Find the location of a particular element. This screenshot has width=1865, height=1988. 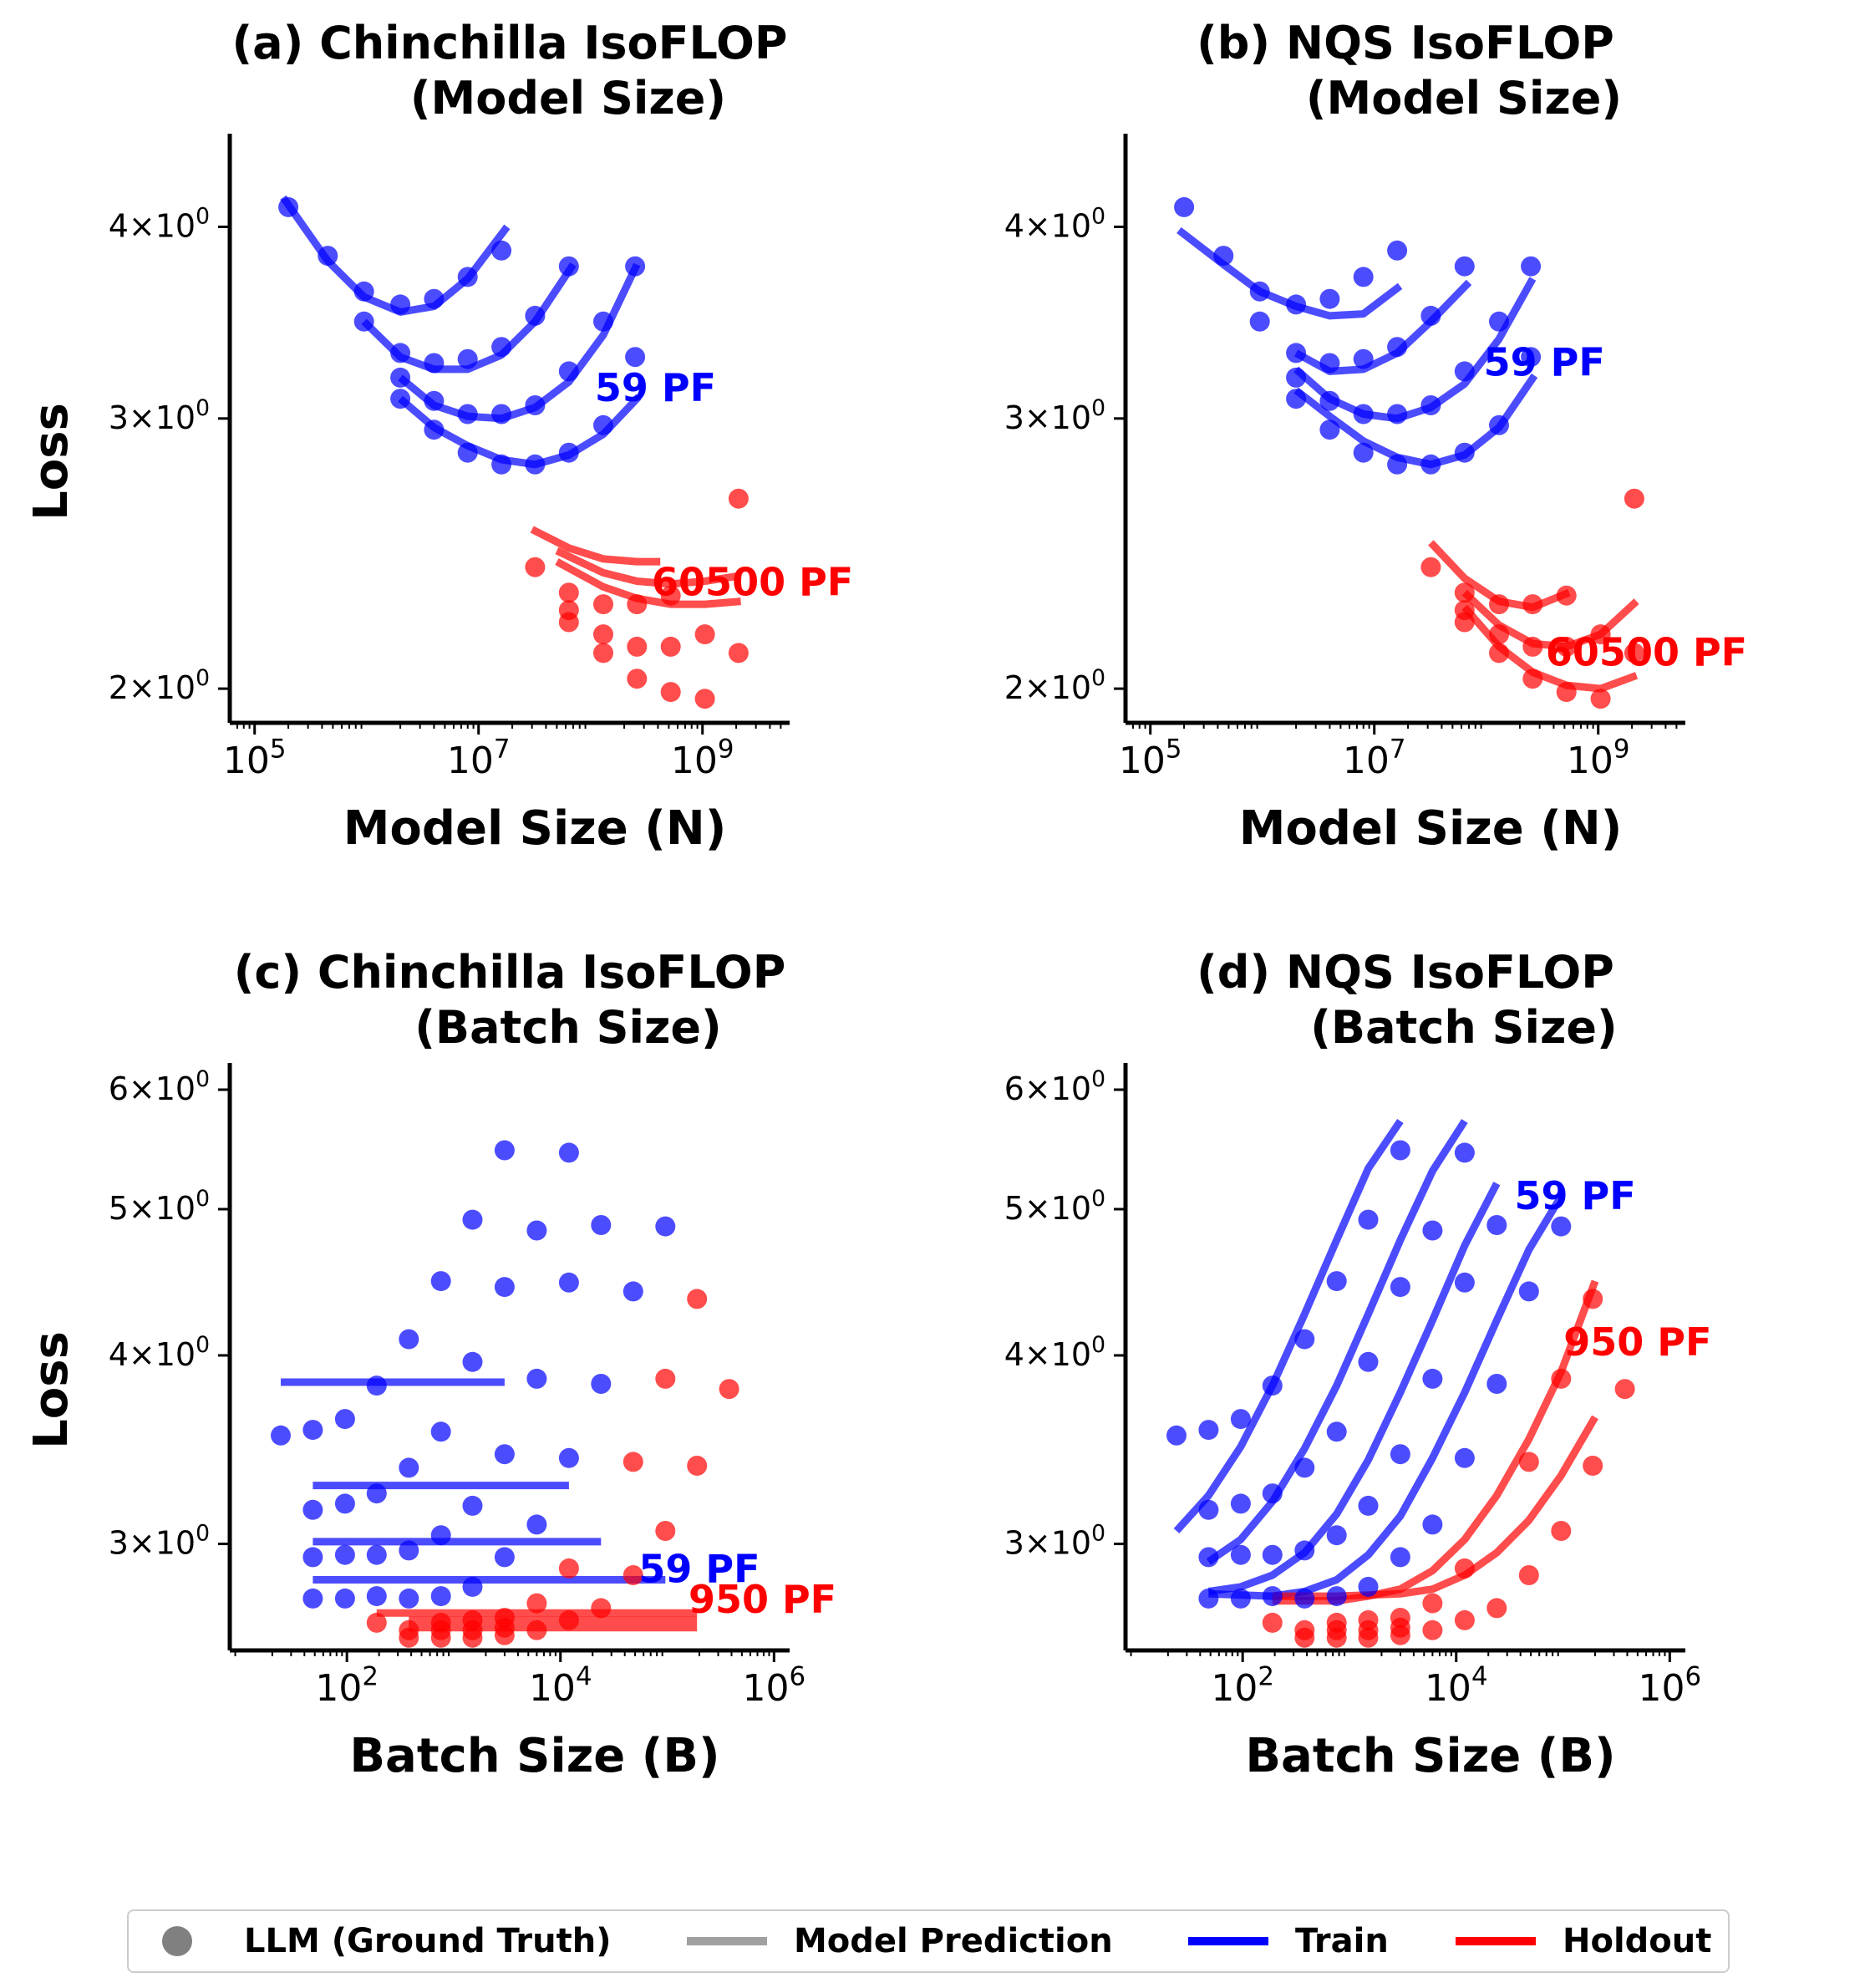

y-tick-label: 5×100 is located at coordinates (1054, 1206).